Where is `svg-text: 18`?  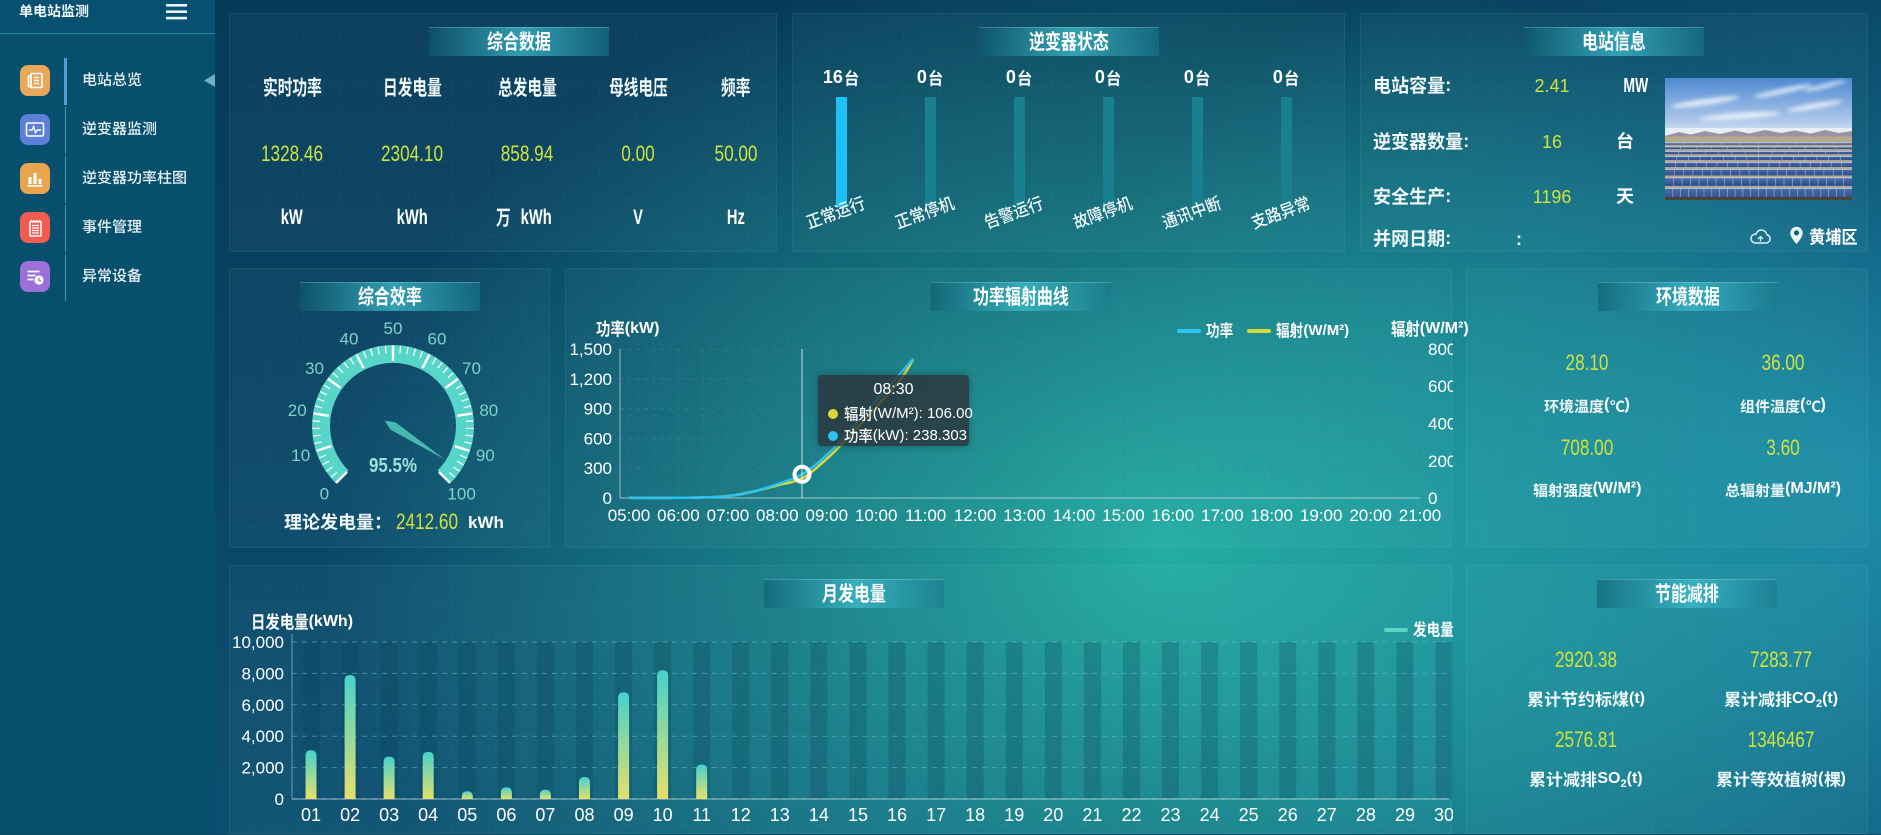 svg-text: 18 is located at coordinates (975, 815).